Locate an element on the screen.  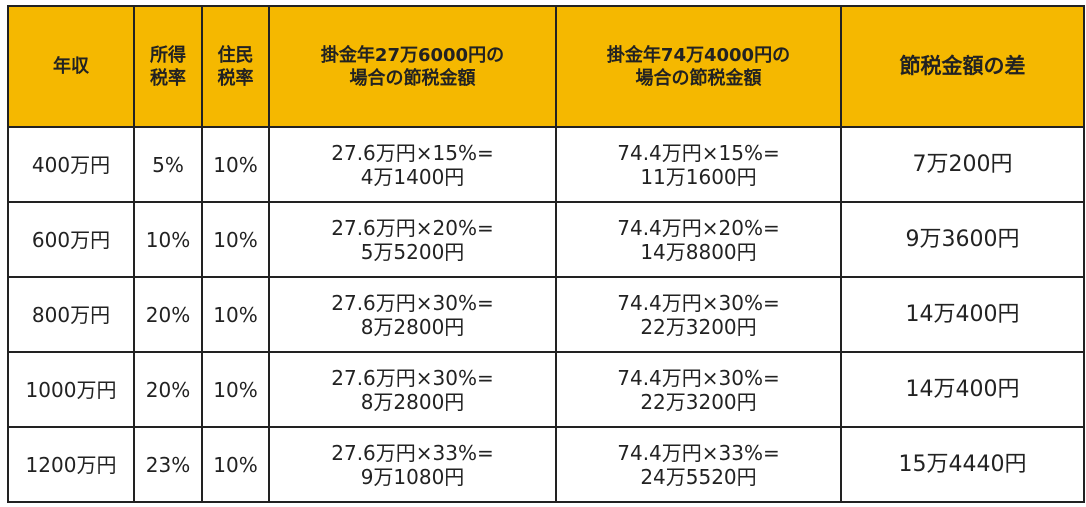
cell-text: 400万円 is located at coordinates (71, 164).